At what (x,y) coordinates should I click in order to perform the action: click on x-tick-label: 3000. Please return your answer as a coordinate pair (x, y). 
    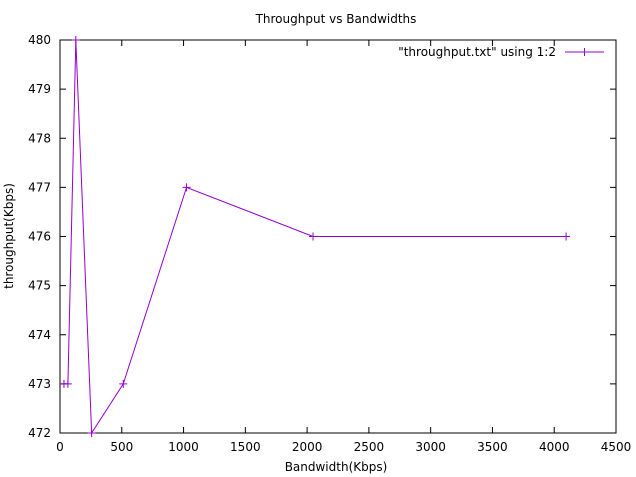
    Looking at the image, I should click on (430, 447).